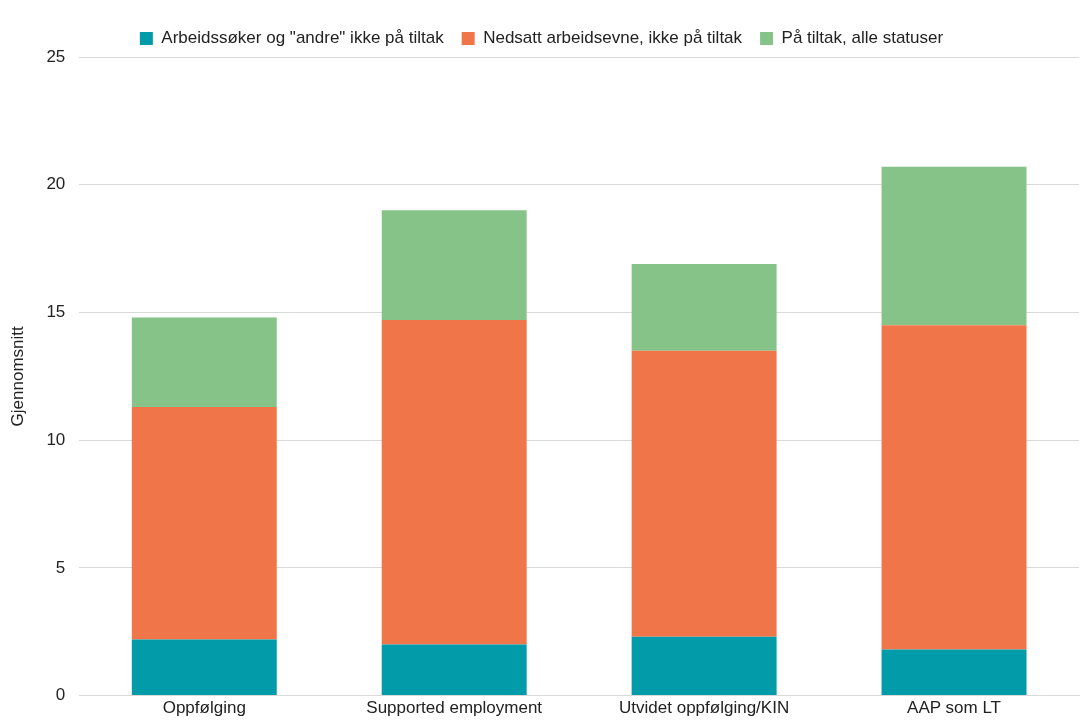 The height and width of the screenshot is (724, 1089). I want to click on y-axis-title: Gjennomsnitt, so click(17, 376).